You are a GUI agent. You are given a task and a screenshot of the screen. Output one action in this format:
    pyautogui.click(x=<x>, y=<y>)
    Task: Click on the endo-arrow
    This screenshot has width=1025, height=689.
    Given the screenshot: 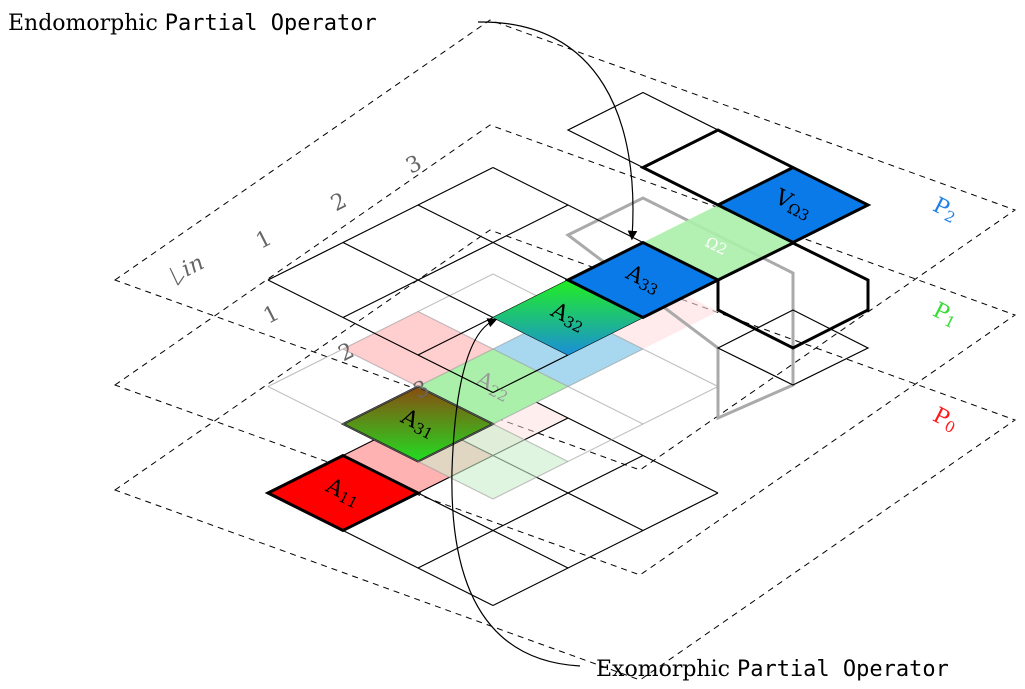 What is the action you would take?
    pyautogui.click(x=557, y=131)
    